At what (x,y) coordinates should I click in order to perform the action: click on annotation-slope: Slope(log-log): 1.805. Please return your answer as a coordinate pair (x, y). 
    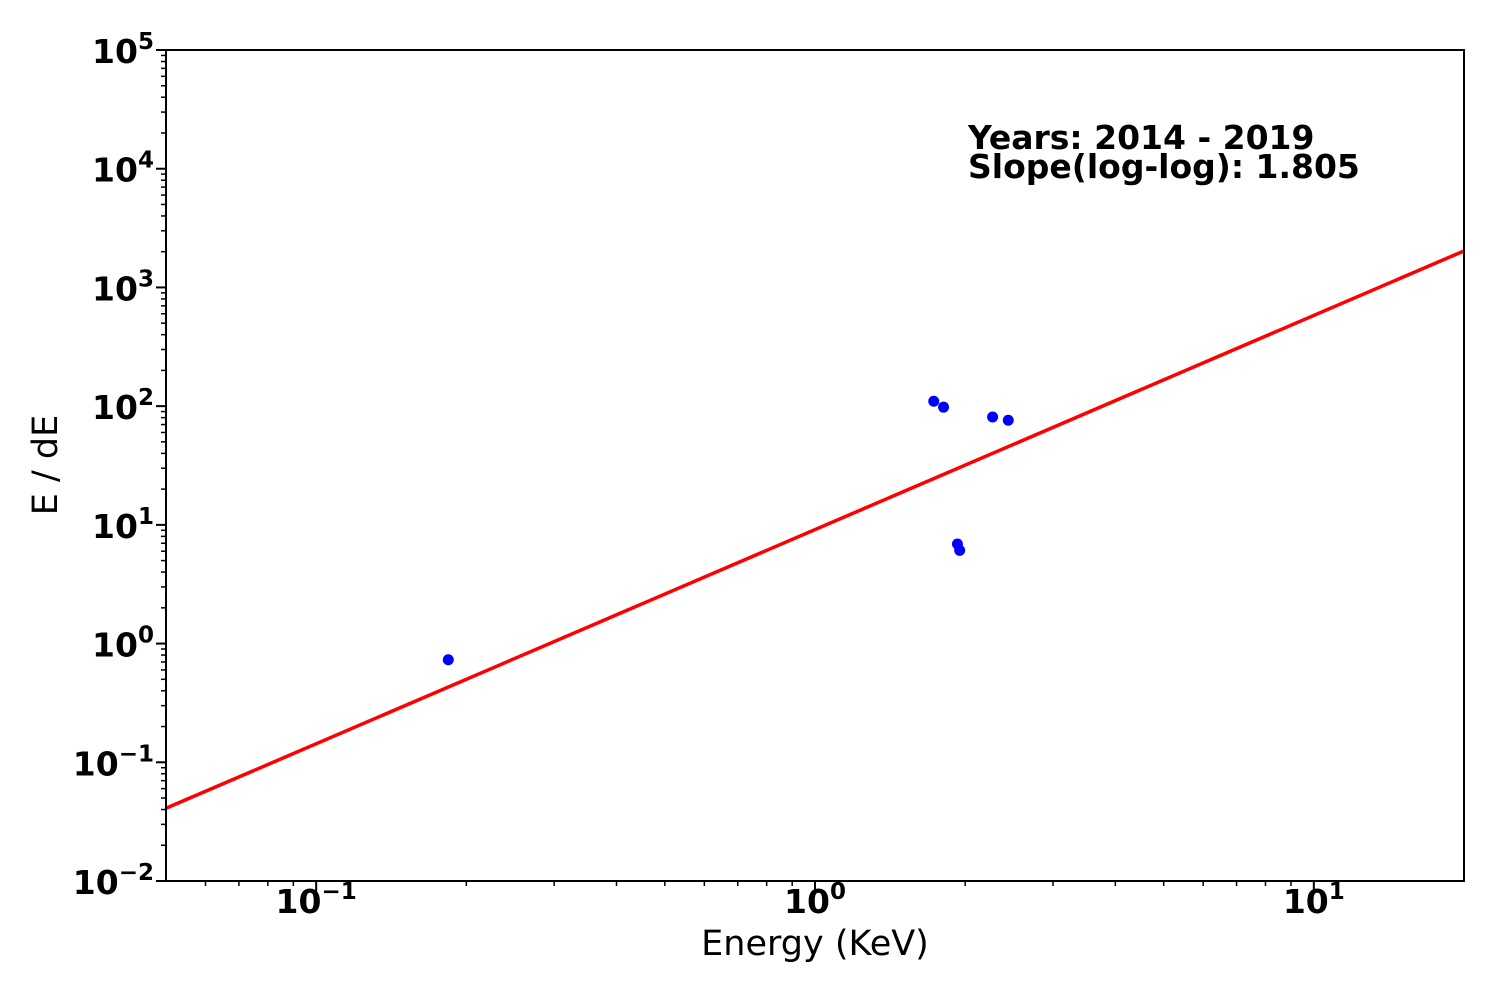
    Looking at the image, I should click on (1164, 166).